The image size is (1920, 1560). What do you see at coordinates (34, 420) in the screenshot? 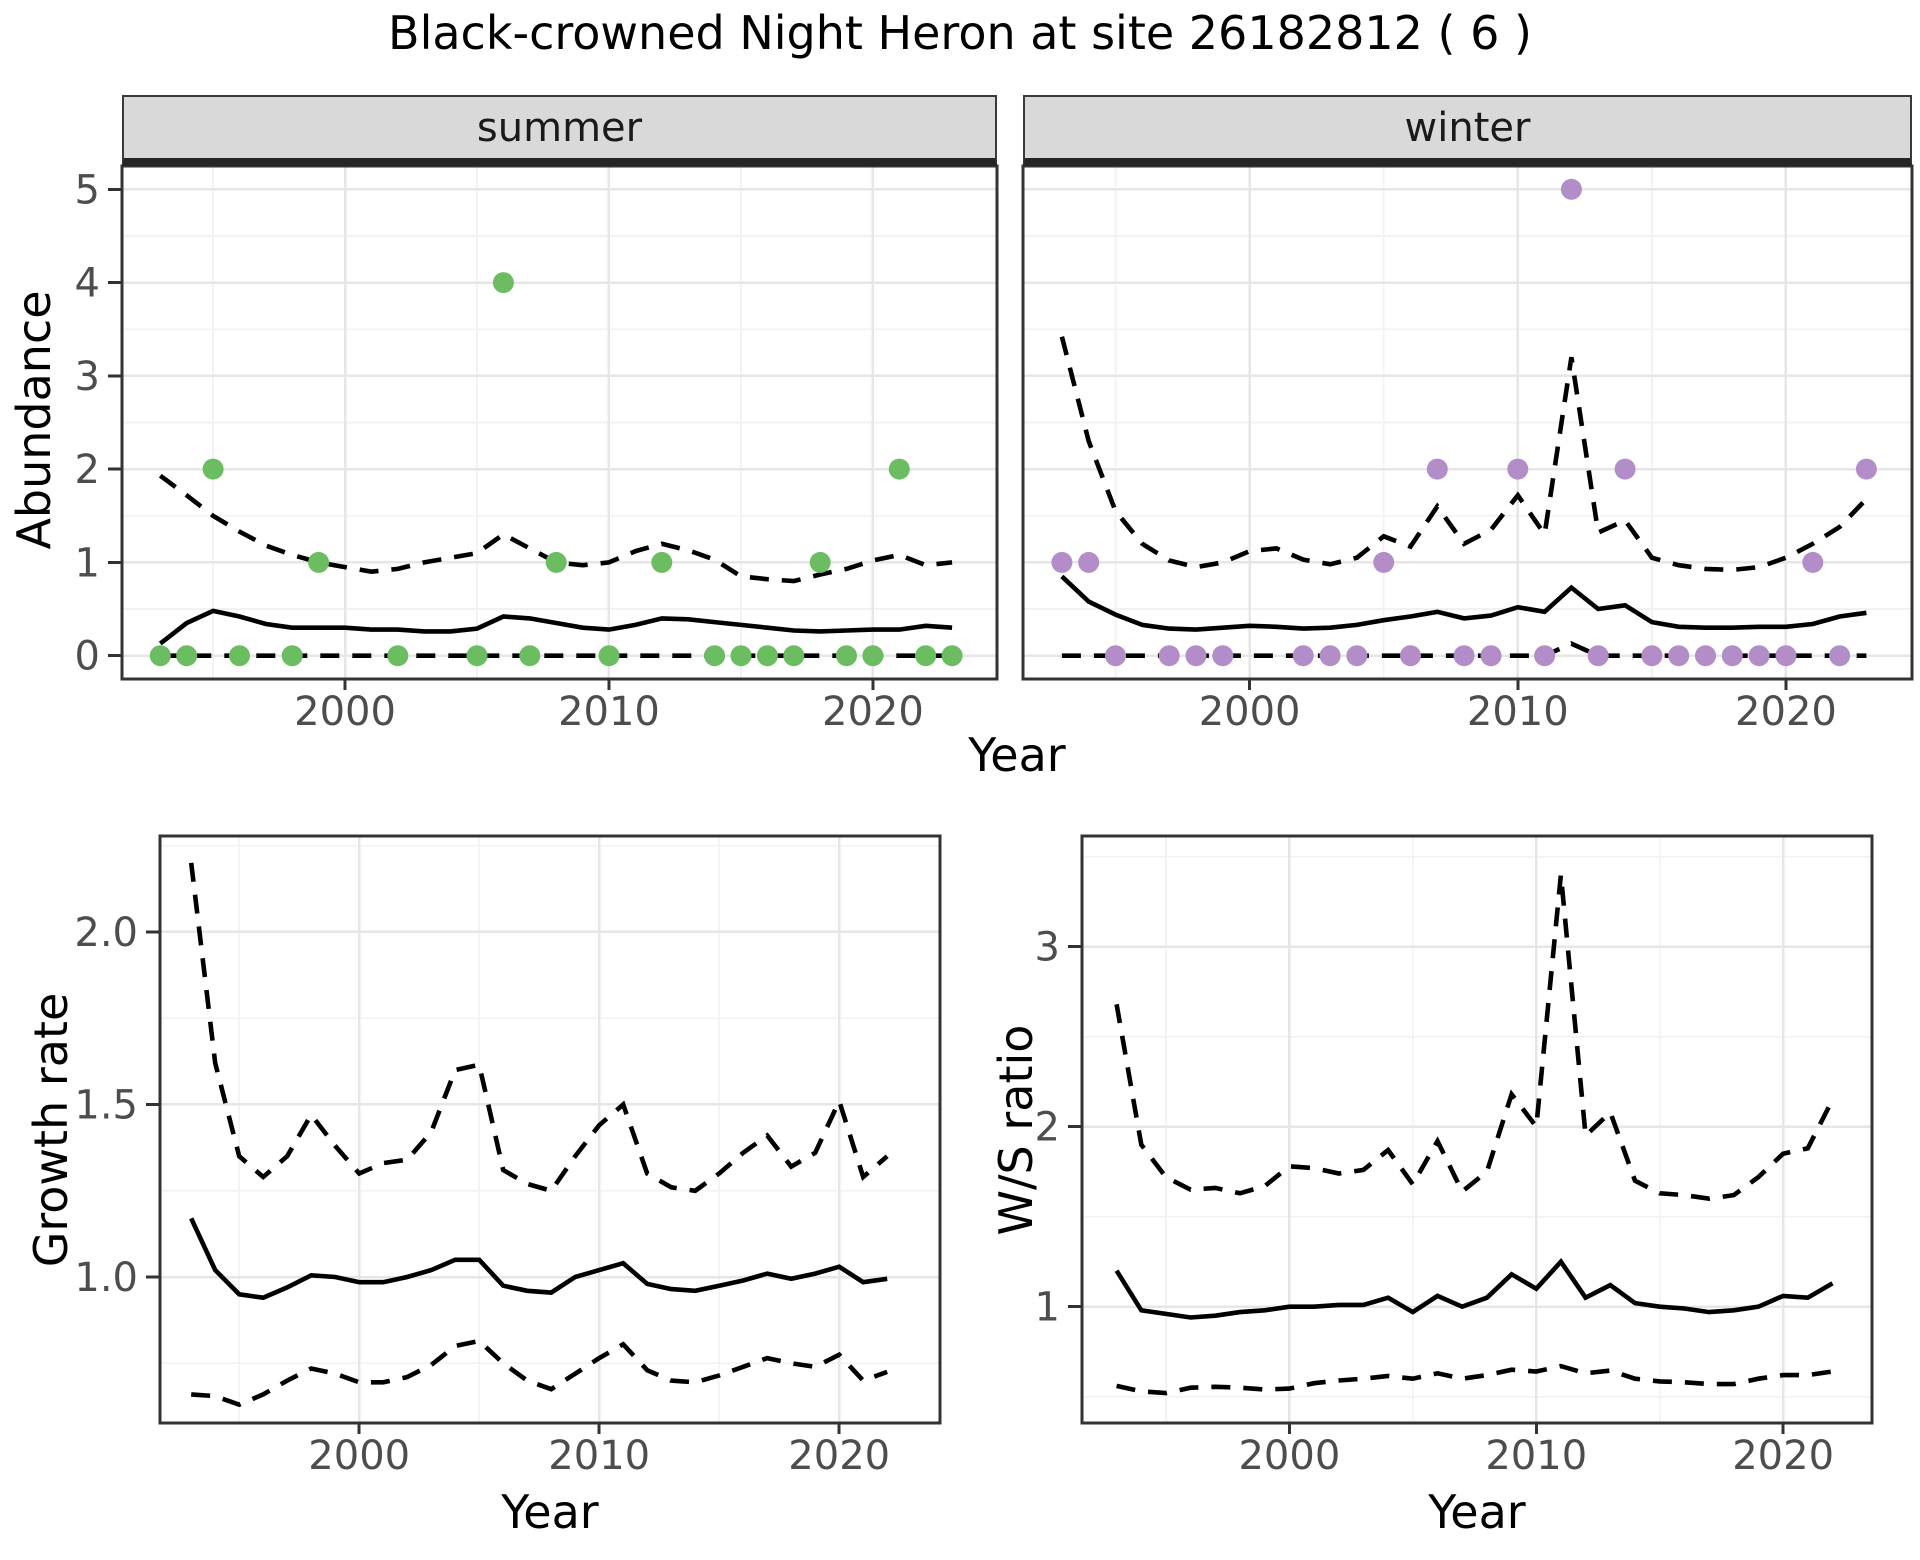
I see `y-axis-title-abundance: Abundance` at bounding box center [34, 420].